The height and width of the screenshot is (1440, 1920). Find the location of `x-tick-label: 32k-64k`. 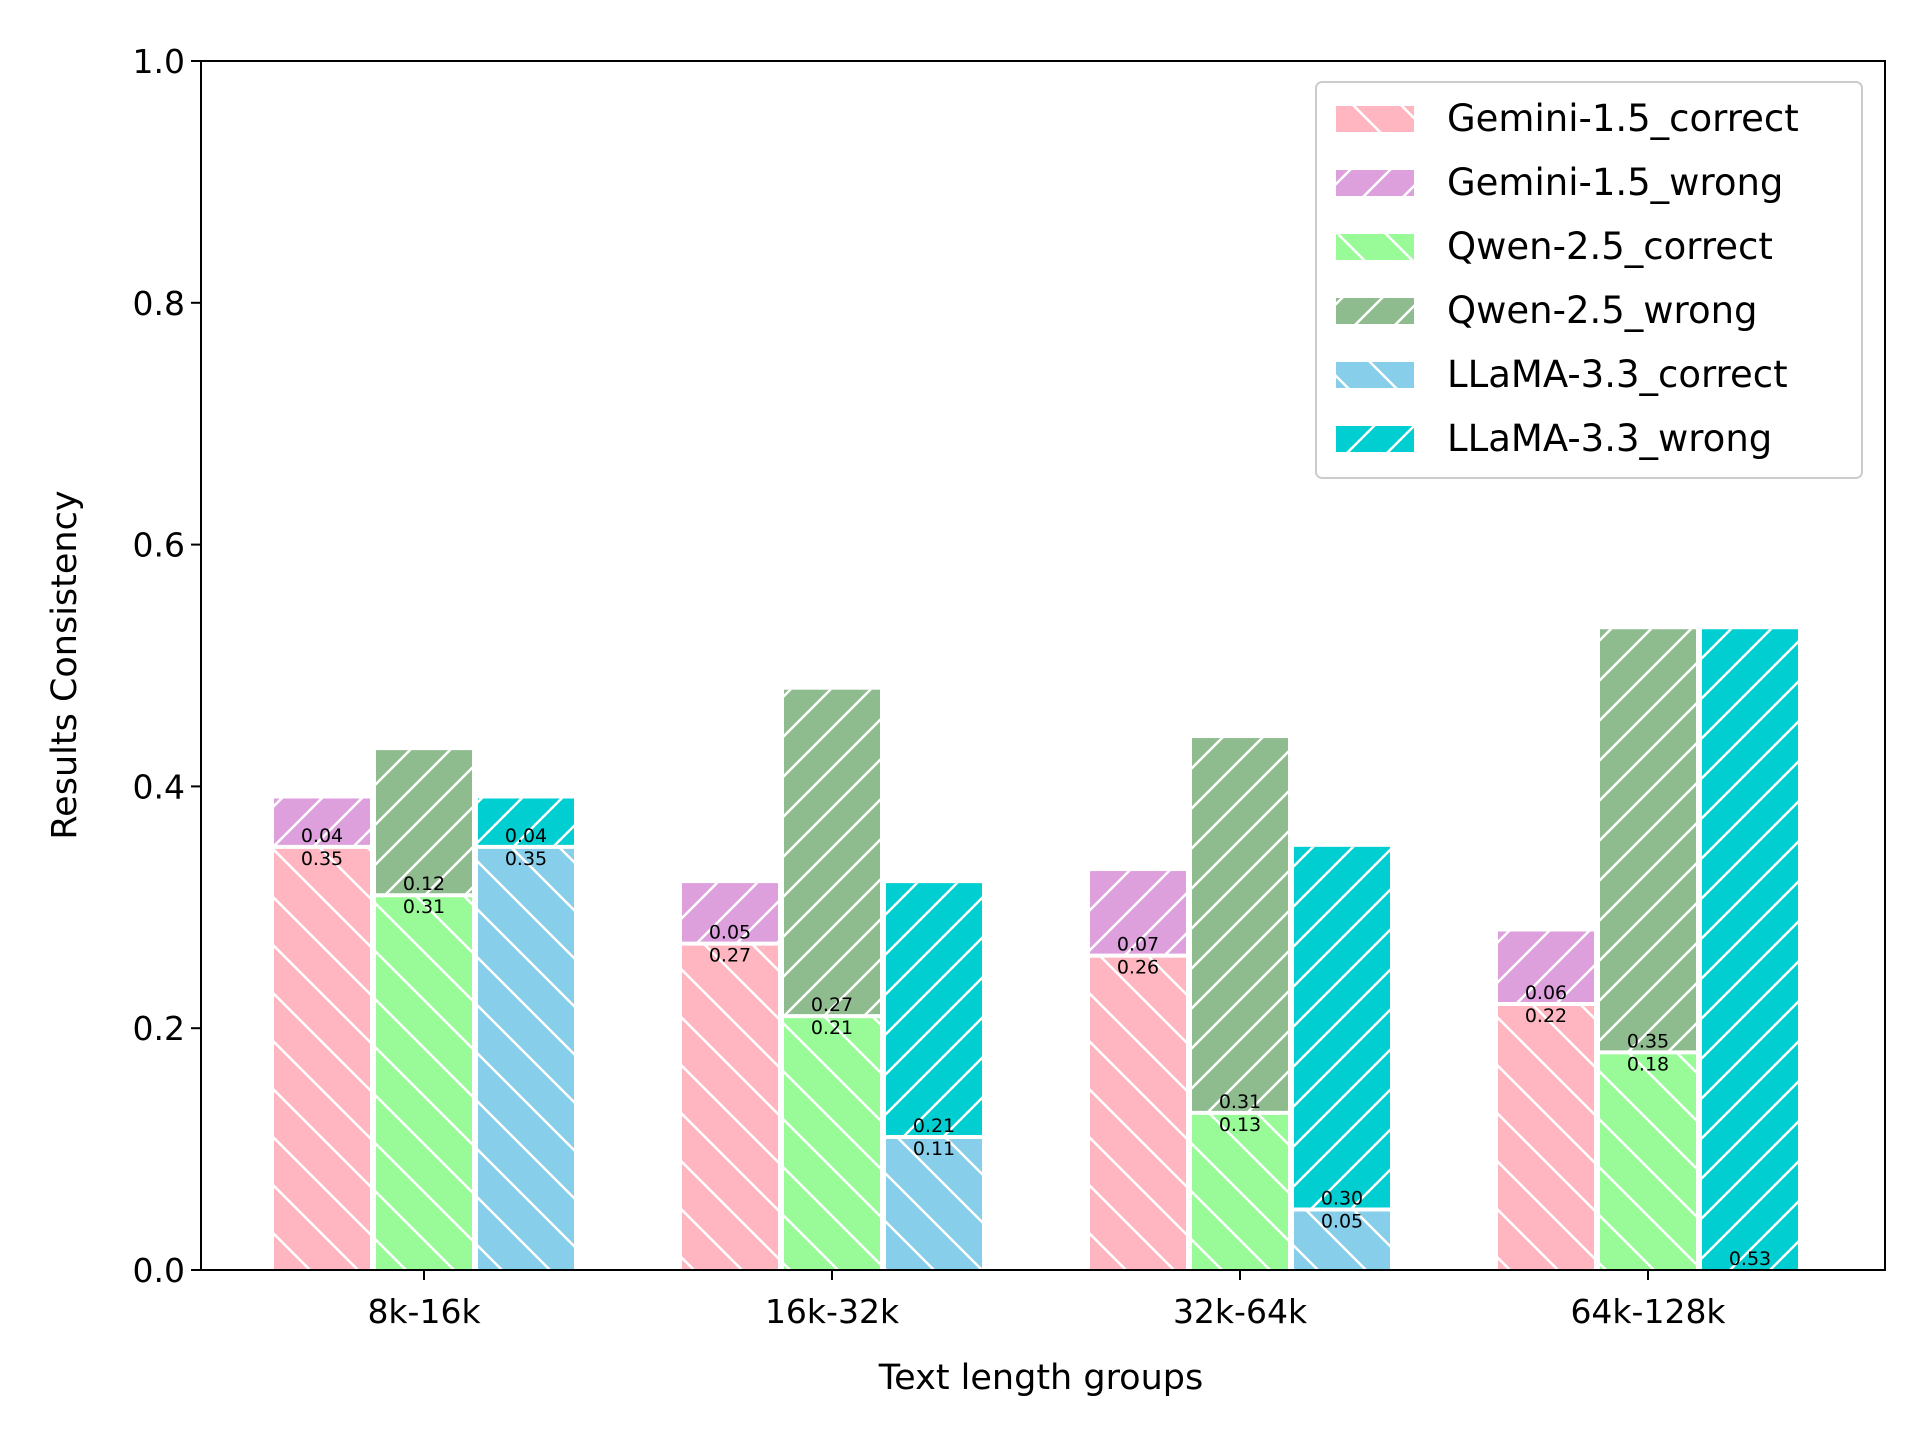

x-tick-label: 32k-64k is located at coordinates (1240, 1311).